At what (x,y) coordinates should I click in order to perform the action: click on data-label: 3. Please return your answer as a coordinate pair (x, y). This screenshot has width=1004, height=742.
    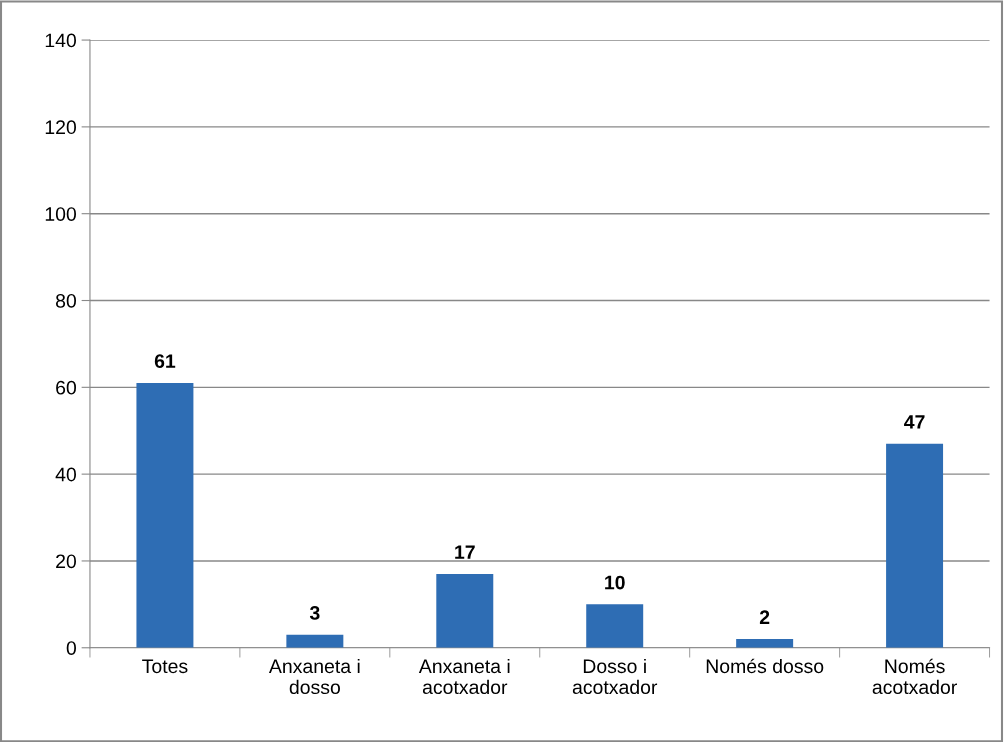
    Looking at the image, I should click on (314, 613).